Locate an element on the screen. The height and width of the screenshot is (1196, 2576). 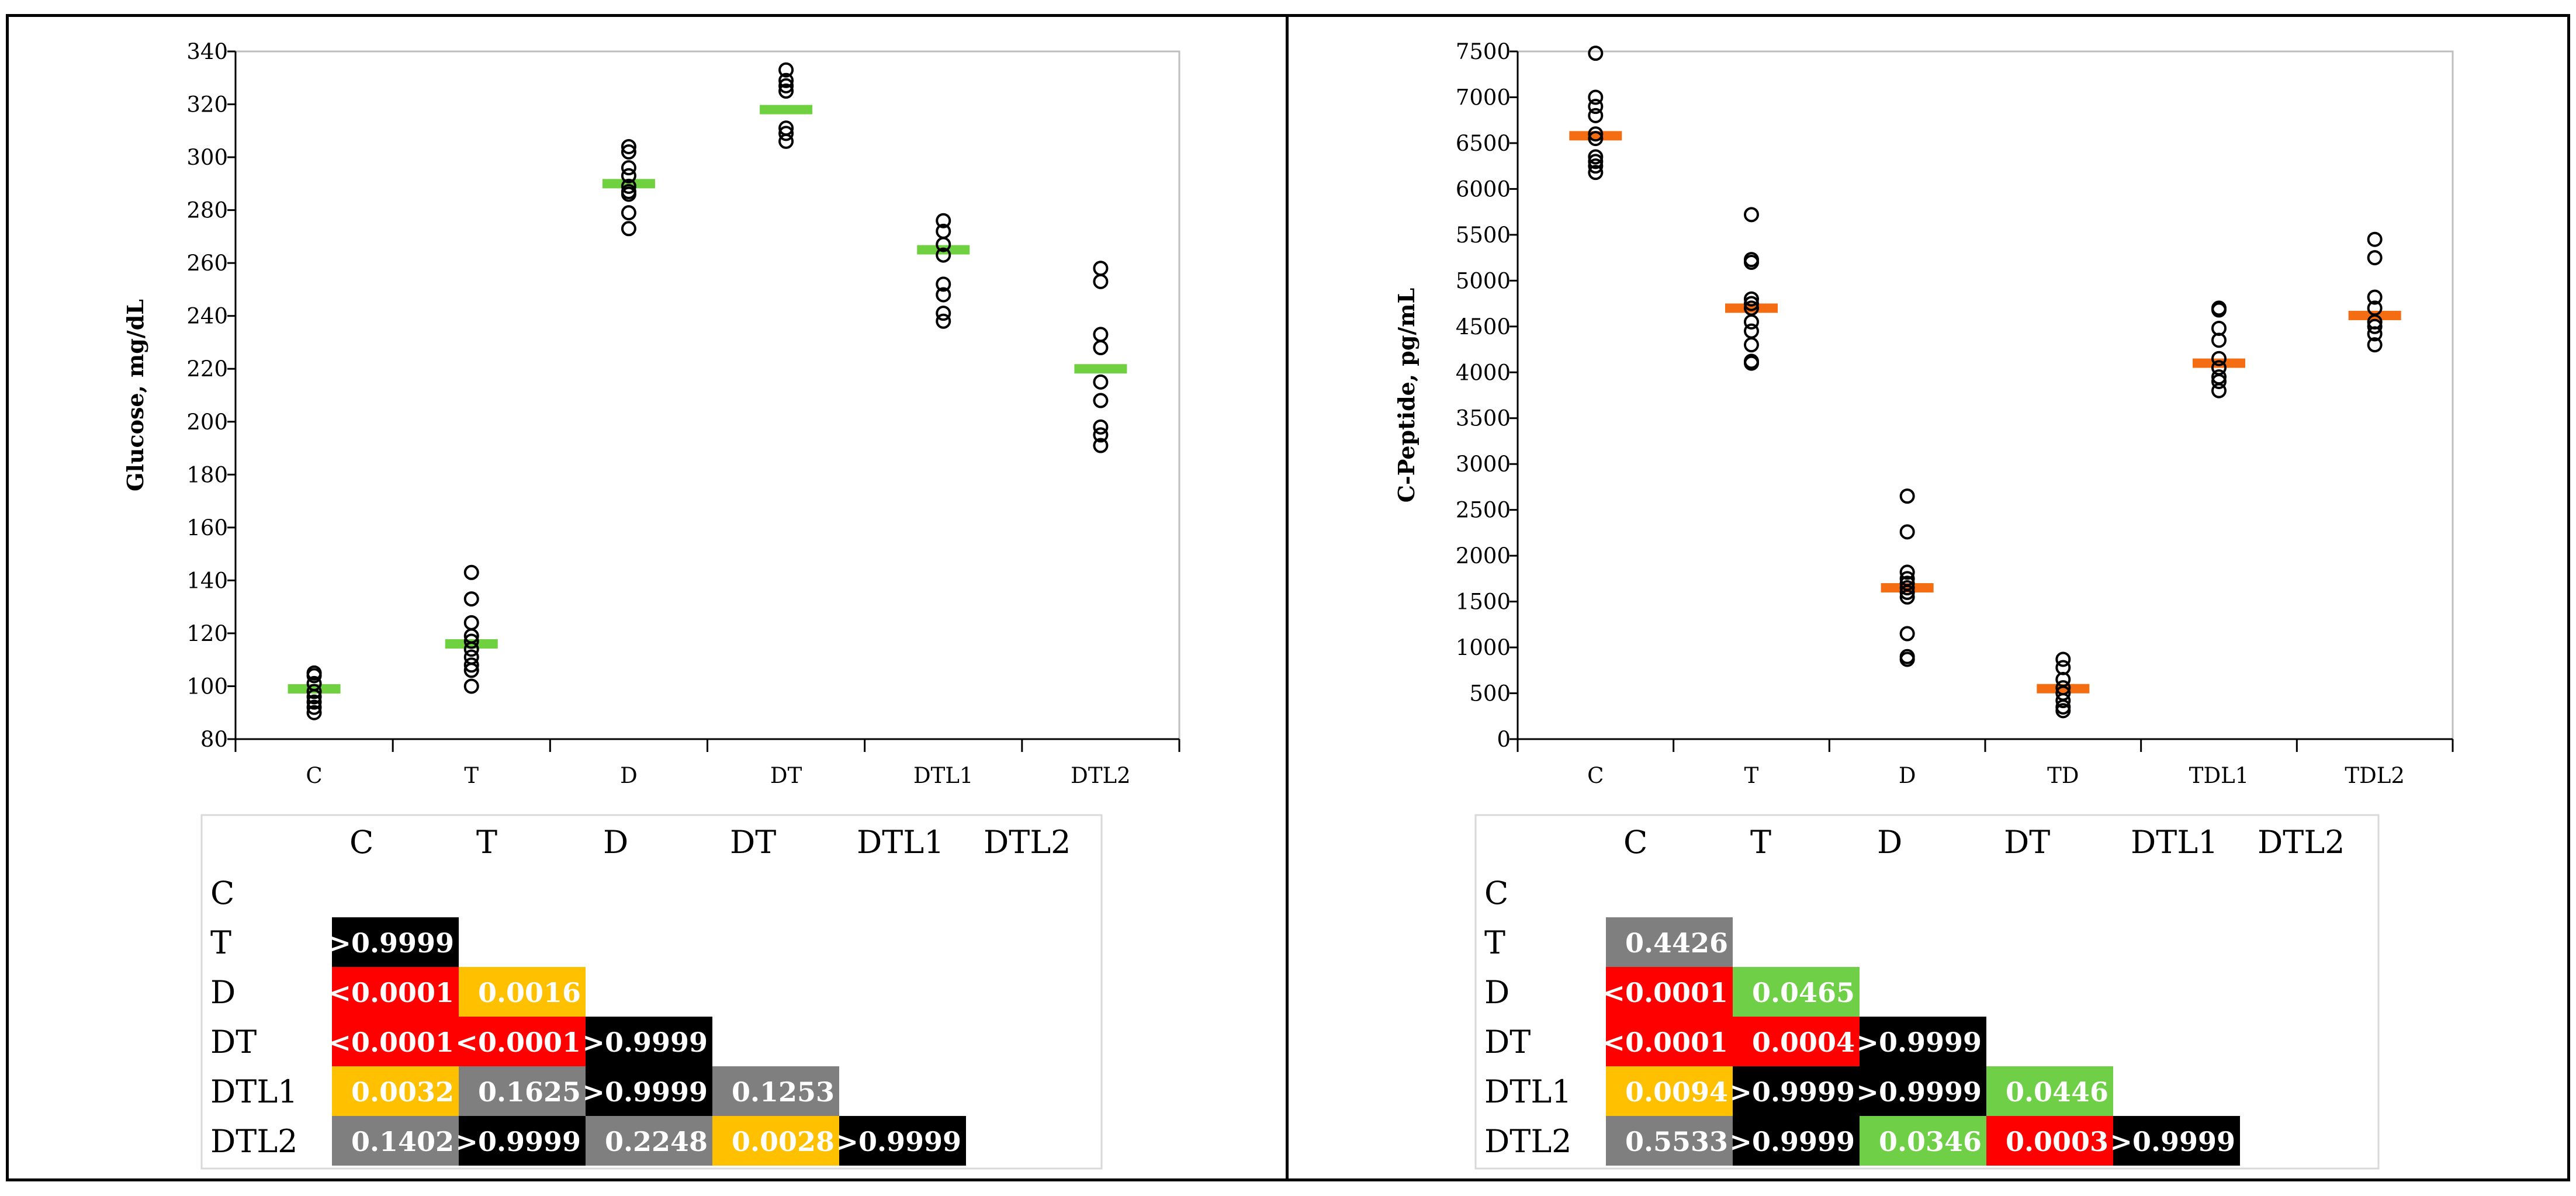
glucose-y-tick-label: 80 is located at coordinates (214, 739).